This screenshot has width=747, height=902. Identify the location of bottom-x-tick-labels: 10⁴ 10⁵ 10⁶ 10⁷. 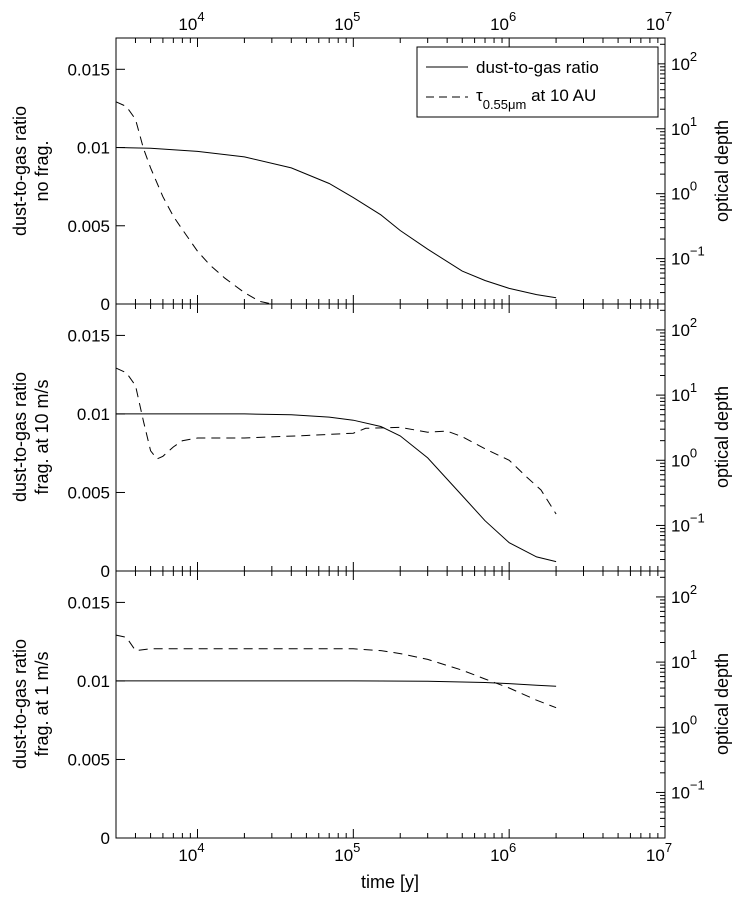
(425, 852).